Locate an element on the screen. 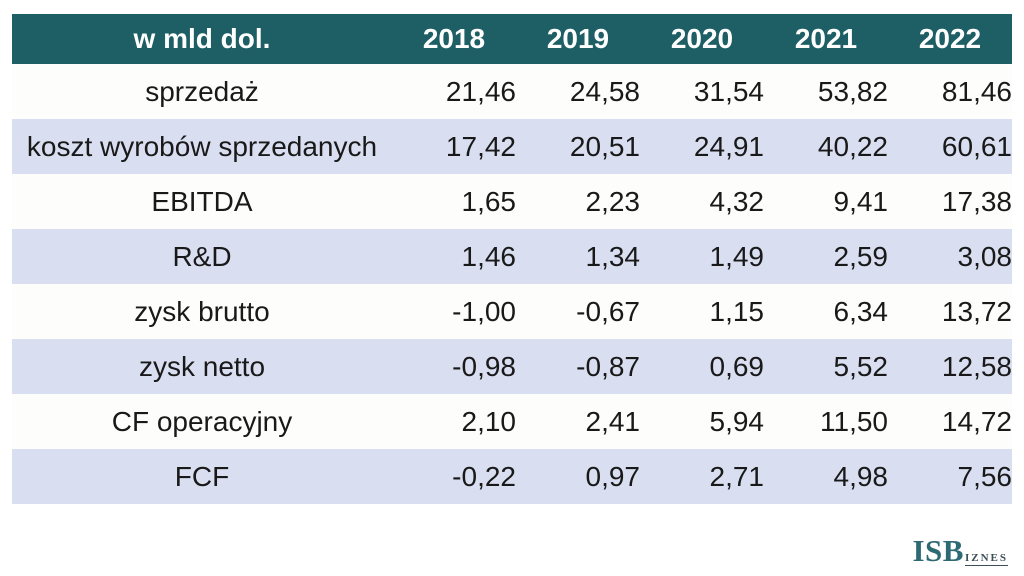 This screenshot has height=576, width=1024. row-value: 31,54 is located at coordinates (728, 91).